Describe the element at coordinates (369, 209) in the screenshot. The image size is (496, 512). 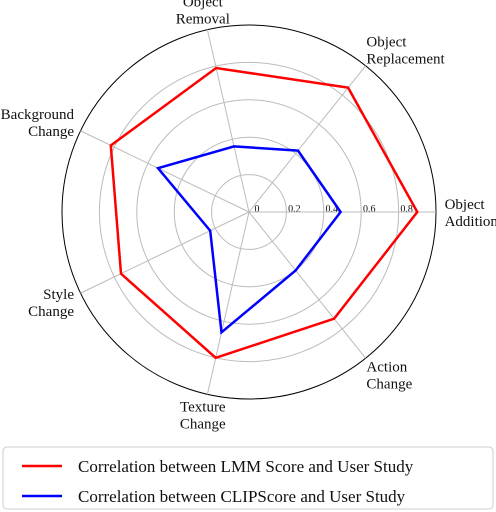
I see `r-tick-label: 0.6` at that location.